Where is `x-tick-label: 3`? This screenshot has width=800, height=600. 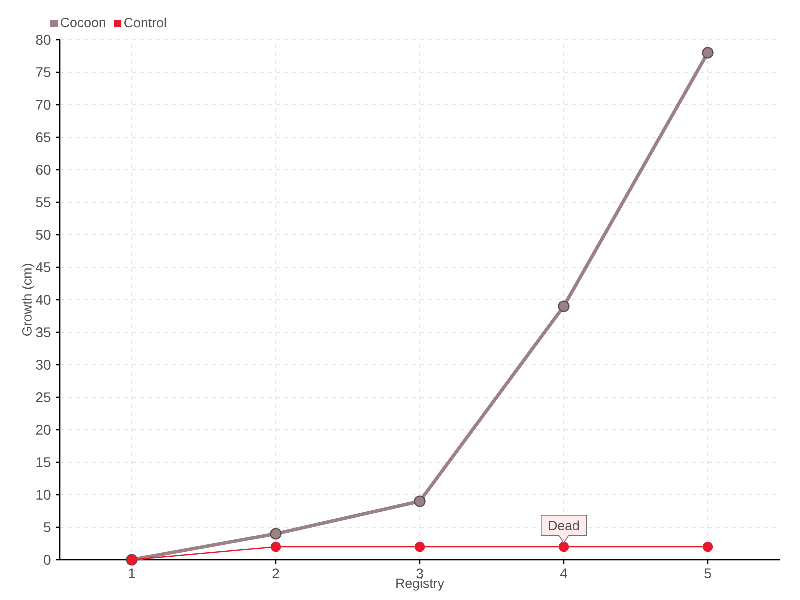
x-tick-label: 3 is located at coordinates (420, 573).